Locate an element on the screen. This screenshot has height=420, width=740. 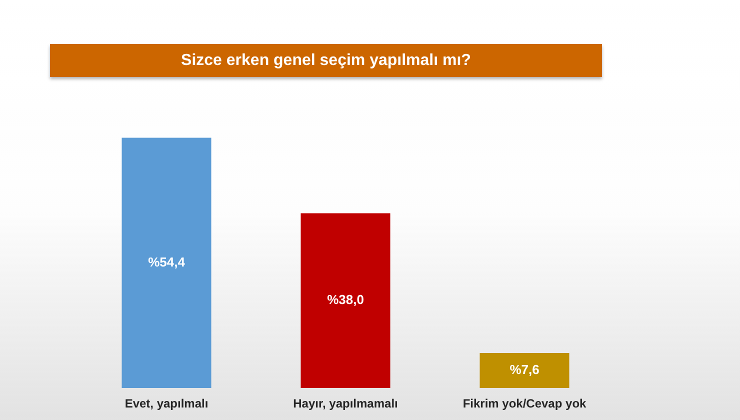
data-label: %54,4 is located at coordinates (167, 262).